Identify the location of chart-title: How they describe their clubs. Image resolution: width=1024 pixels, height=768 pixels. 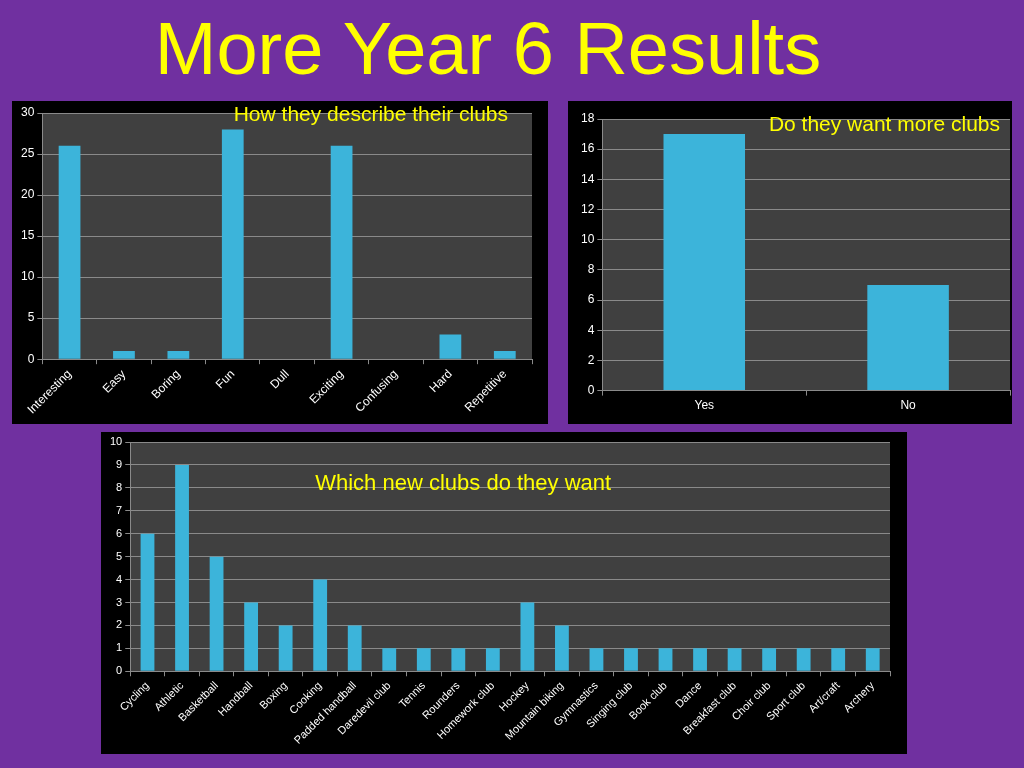
(370, 113).